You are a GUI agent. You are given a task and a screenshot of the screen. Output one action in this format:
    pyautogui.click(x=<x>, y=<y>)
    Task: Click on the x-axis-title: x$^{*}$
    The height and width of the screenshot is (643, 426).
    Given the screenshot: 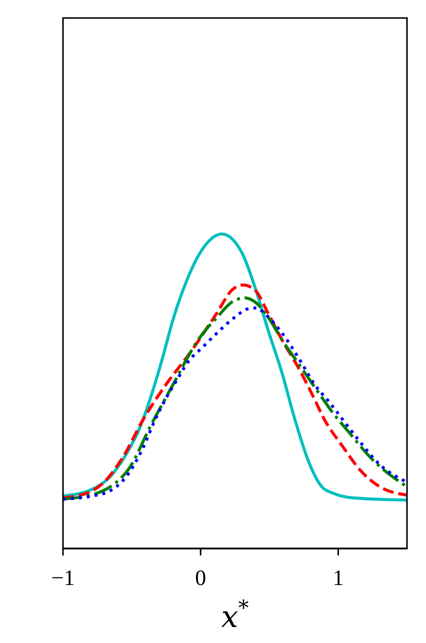 What is the action you would take?
    pyautogui.click(x=235, y=615)
    